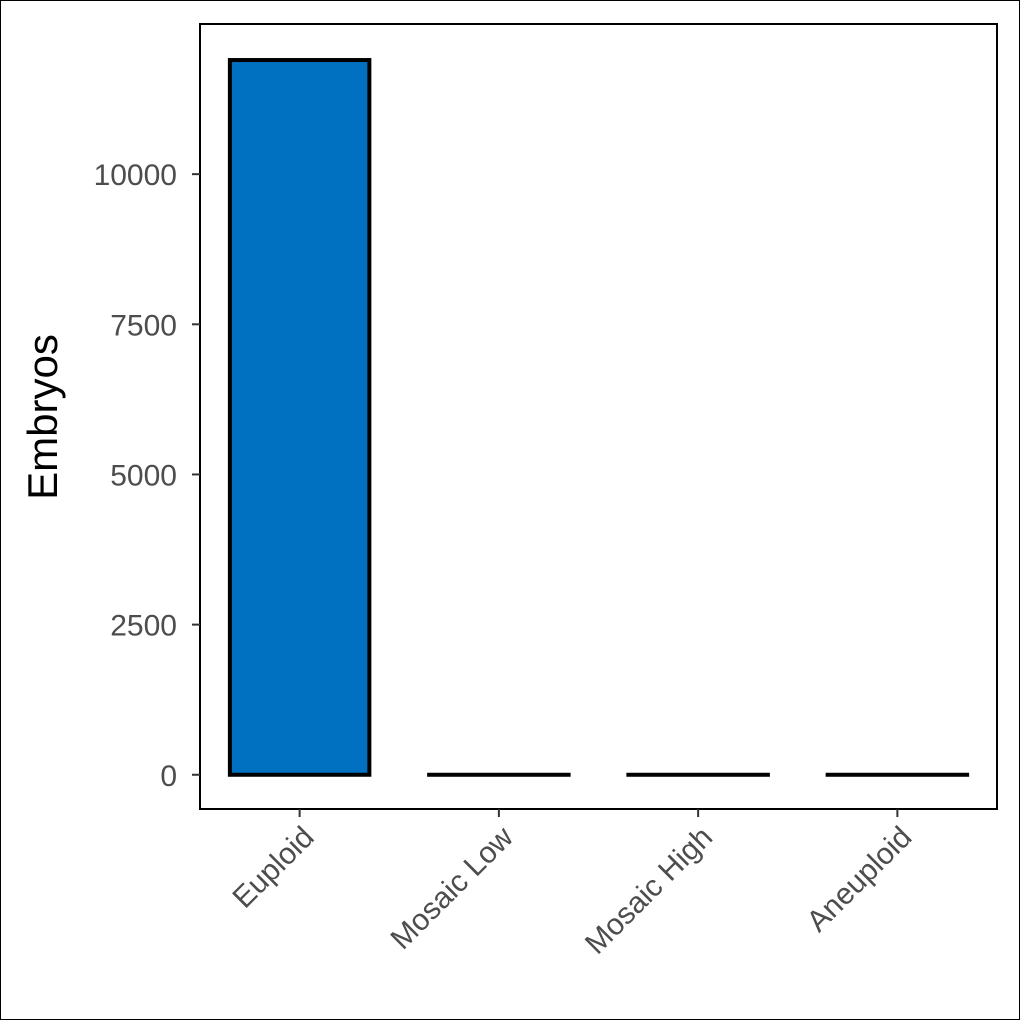 This screenshot has width=1020, height=1021. What do you see at coordinates (299, 417) in the screenshot?
I see `bar-euploid` at bounding box center [299, 417].